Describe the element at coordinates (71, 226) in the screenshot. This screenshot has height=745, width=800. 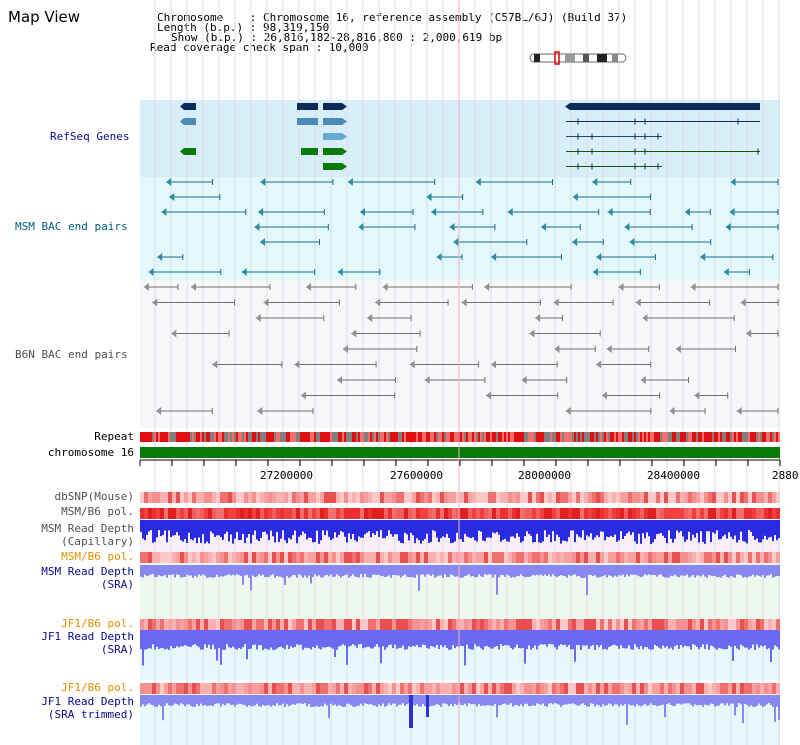
I see `track-label-msm-bac: MSM BAC end pairs` at that location.